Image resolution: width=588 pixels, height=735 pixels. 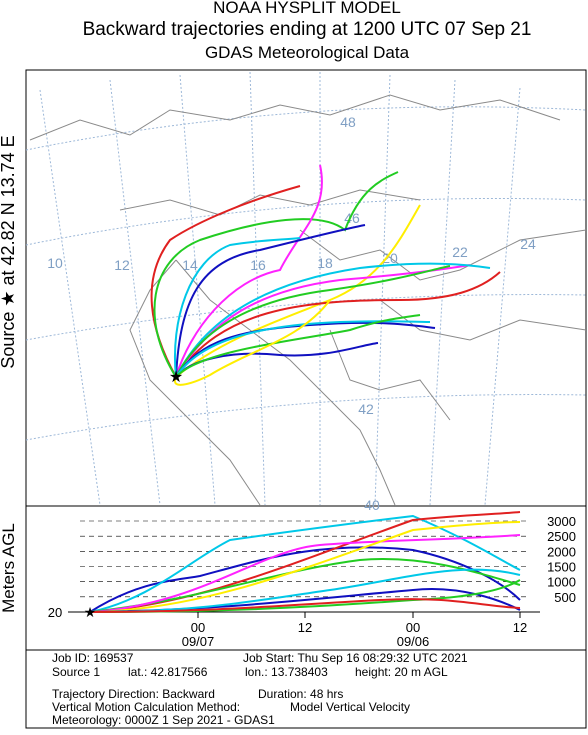 I want to click on time-axis: 00 12 00 12 09/07 09/06, so click(x=354, y=630).